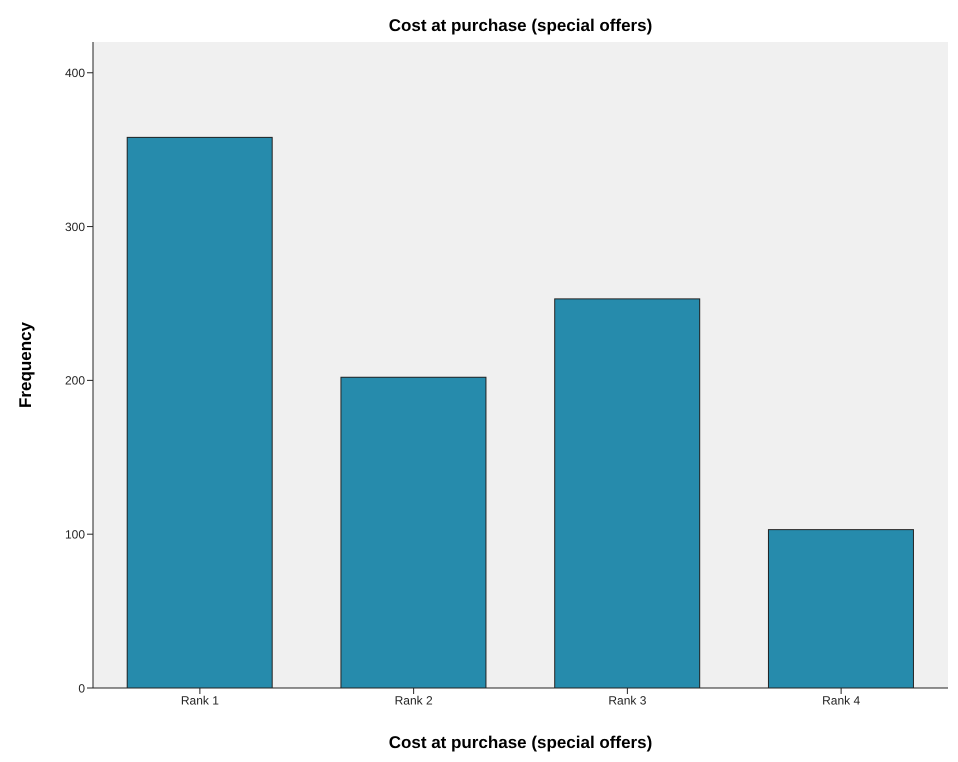  Describe the element at coordinates (75, 227) in the screenshot. I see `y-tick-label: 300` at that location.